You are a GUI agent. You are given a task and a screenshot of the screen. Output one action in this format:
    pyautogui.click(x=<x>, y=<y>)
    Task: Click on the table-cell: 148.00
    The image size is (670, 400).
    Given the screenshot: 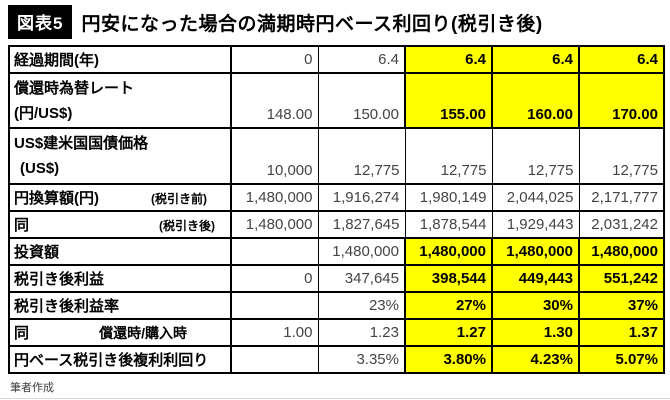 What is the action you would take?
    pyautogui.click(x=274, y=100)
    